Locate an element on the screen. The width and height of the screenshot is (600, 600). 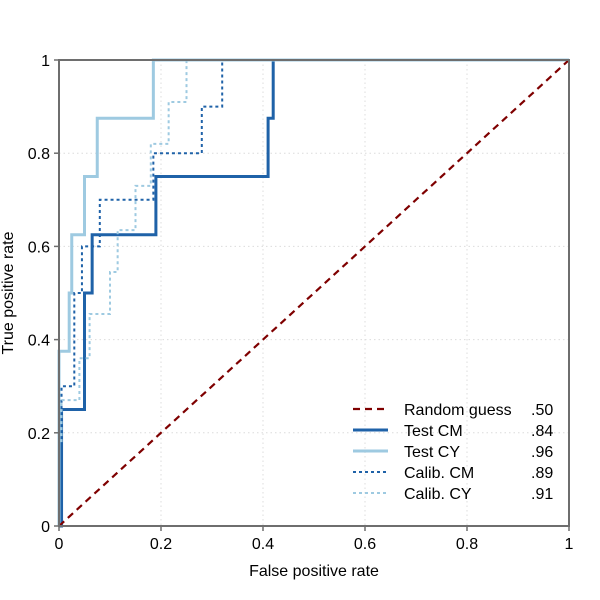
legend-label-calib-cm: Calib. CM is located at coordinates (439, 473).